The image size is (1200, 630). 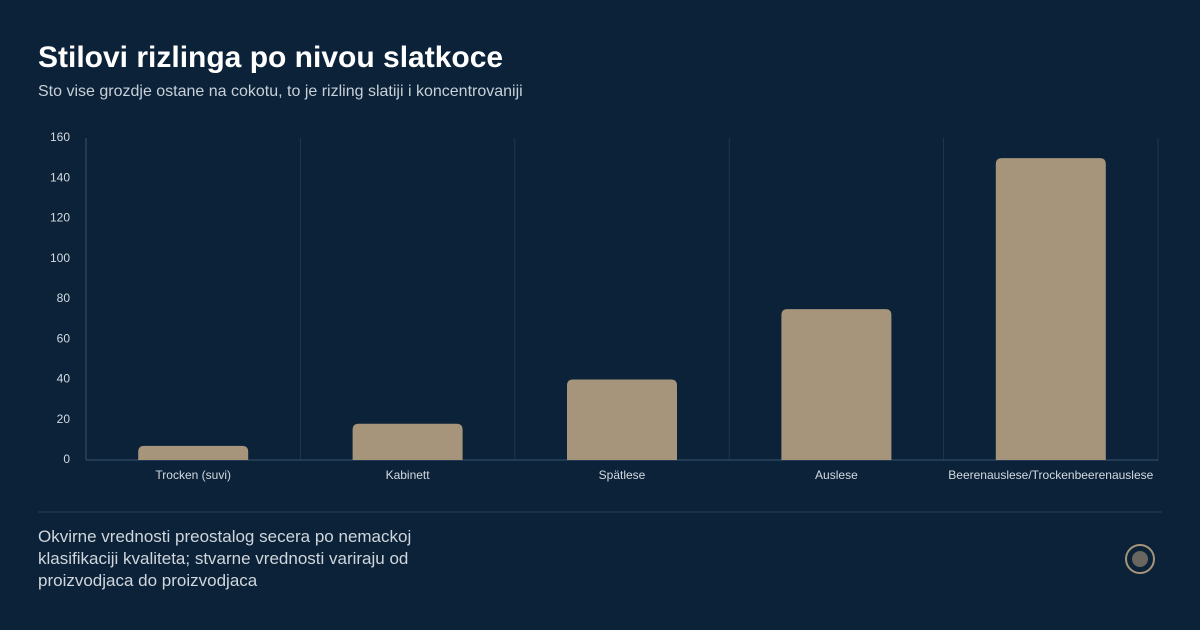 What do you see at coordinates (1140, 559) in the screenshot?
I see `logo` at bounding box center [1140, 559].